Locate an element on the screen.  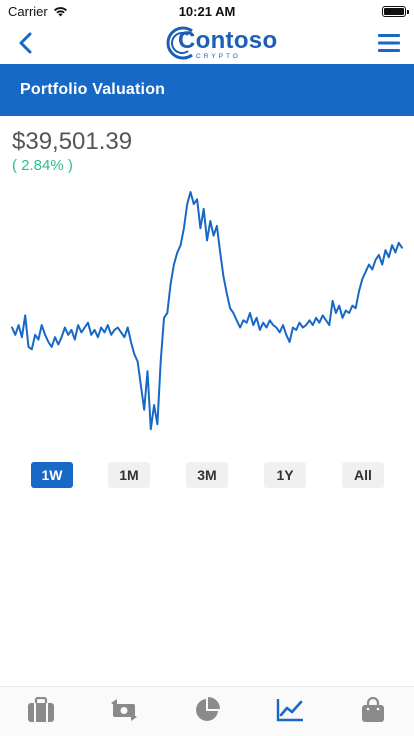
tab-portfolio is located at coordinates (41, 710).